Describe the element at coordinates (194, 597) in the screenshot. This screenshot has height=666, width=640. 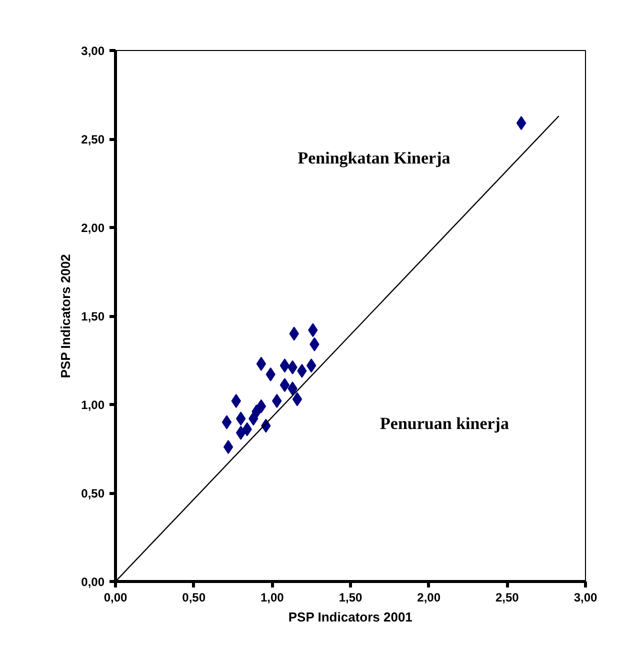
I see `x-tick-label: 0,50` at that location.